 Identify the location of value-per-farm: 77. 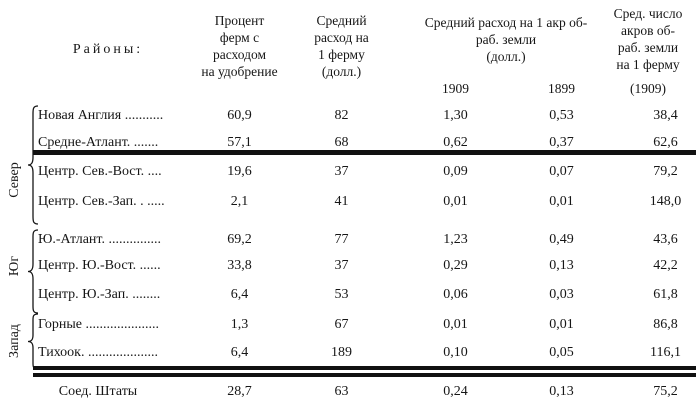
(341, 239).